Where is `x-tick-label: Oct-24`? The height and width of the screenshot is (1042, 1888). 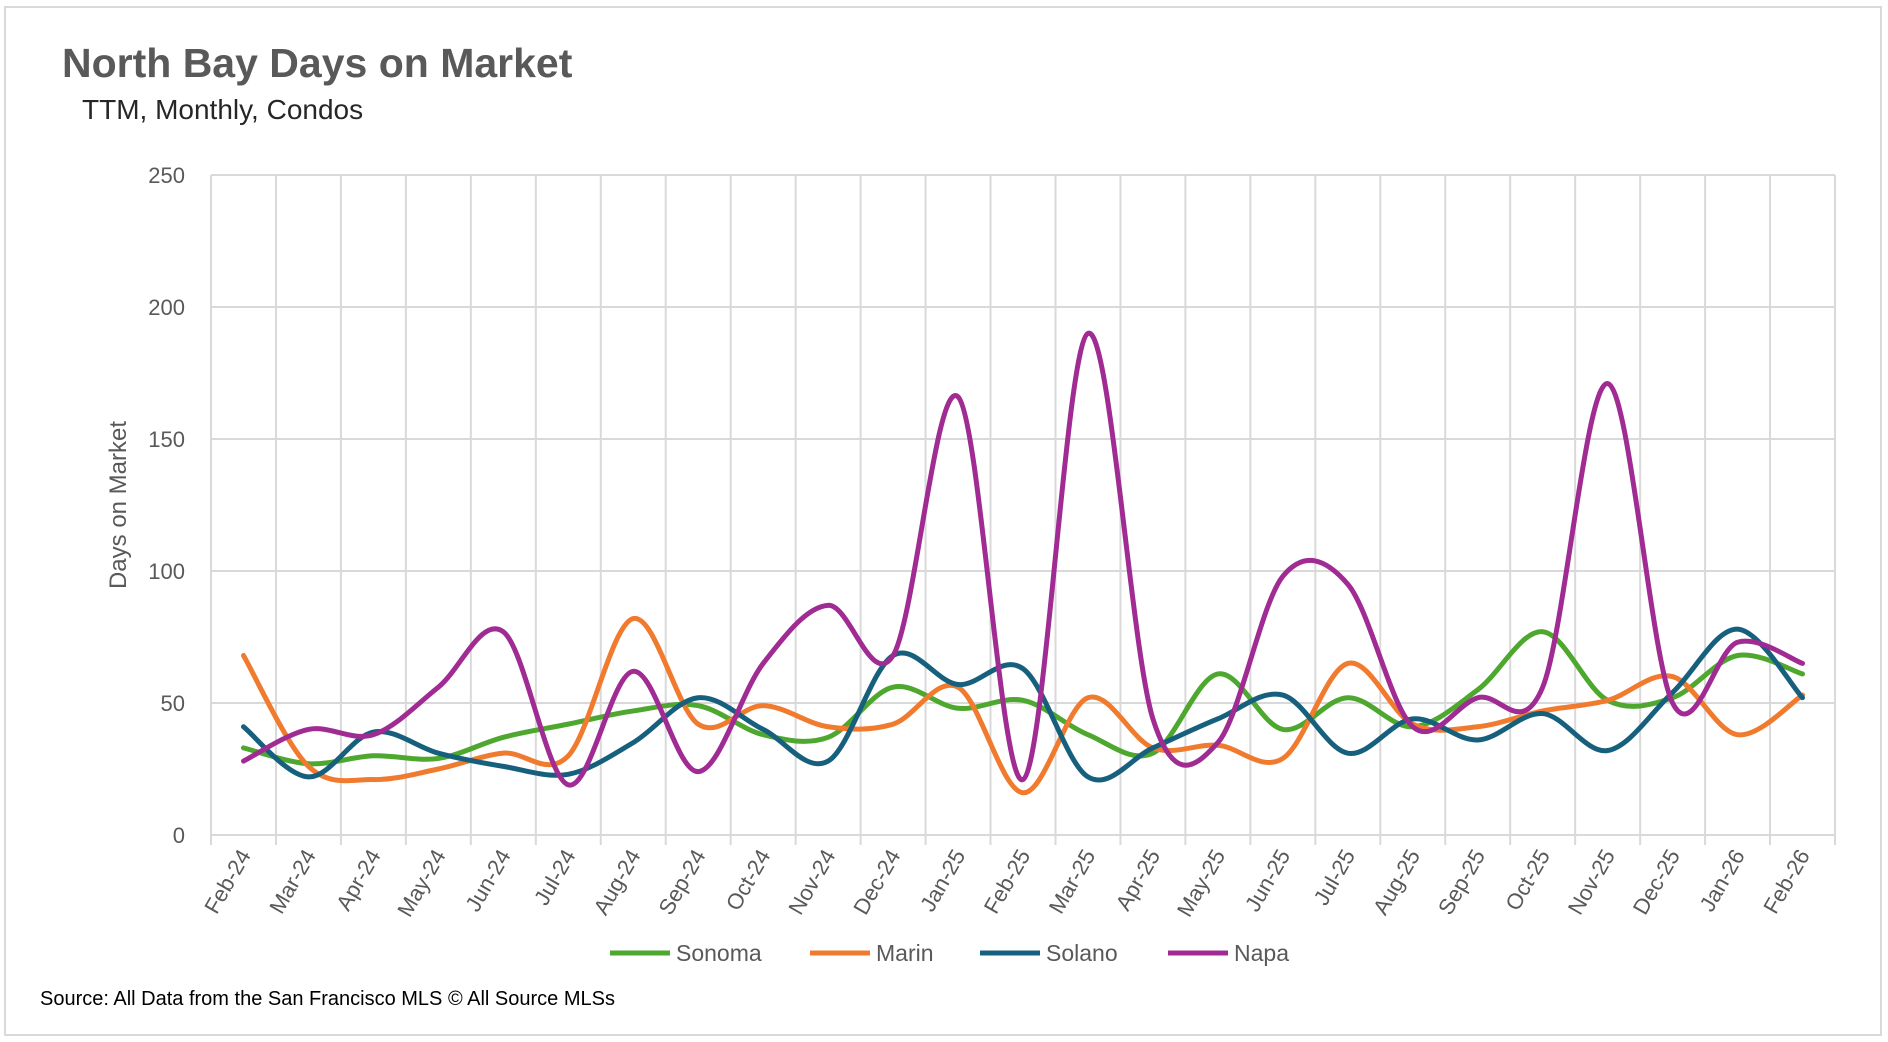 x-tick-label: Oct-24 is located at coordinates (748, 880).